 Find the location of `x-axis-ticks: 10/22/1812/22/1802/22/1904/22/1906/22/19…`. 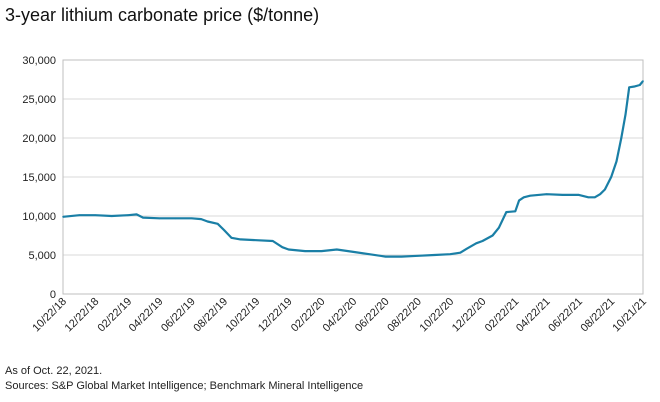

x-axis-ticks: 10/22/1812/22/1802/22/1904/22/1906/22/19… is located at coordinates (339, 315).